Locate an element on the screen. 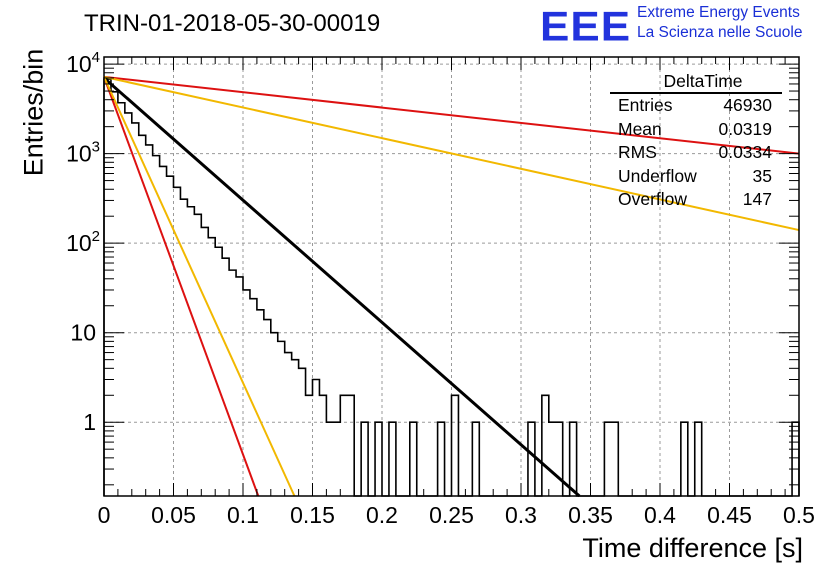  y-tick-labels: 1 10 10² 10³ 10⁴ is located at coordinates (83, 242).